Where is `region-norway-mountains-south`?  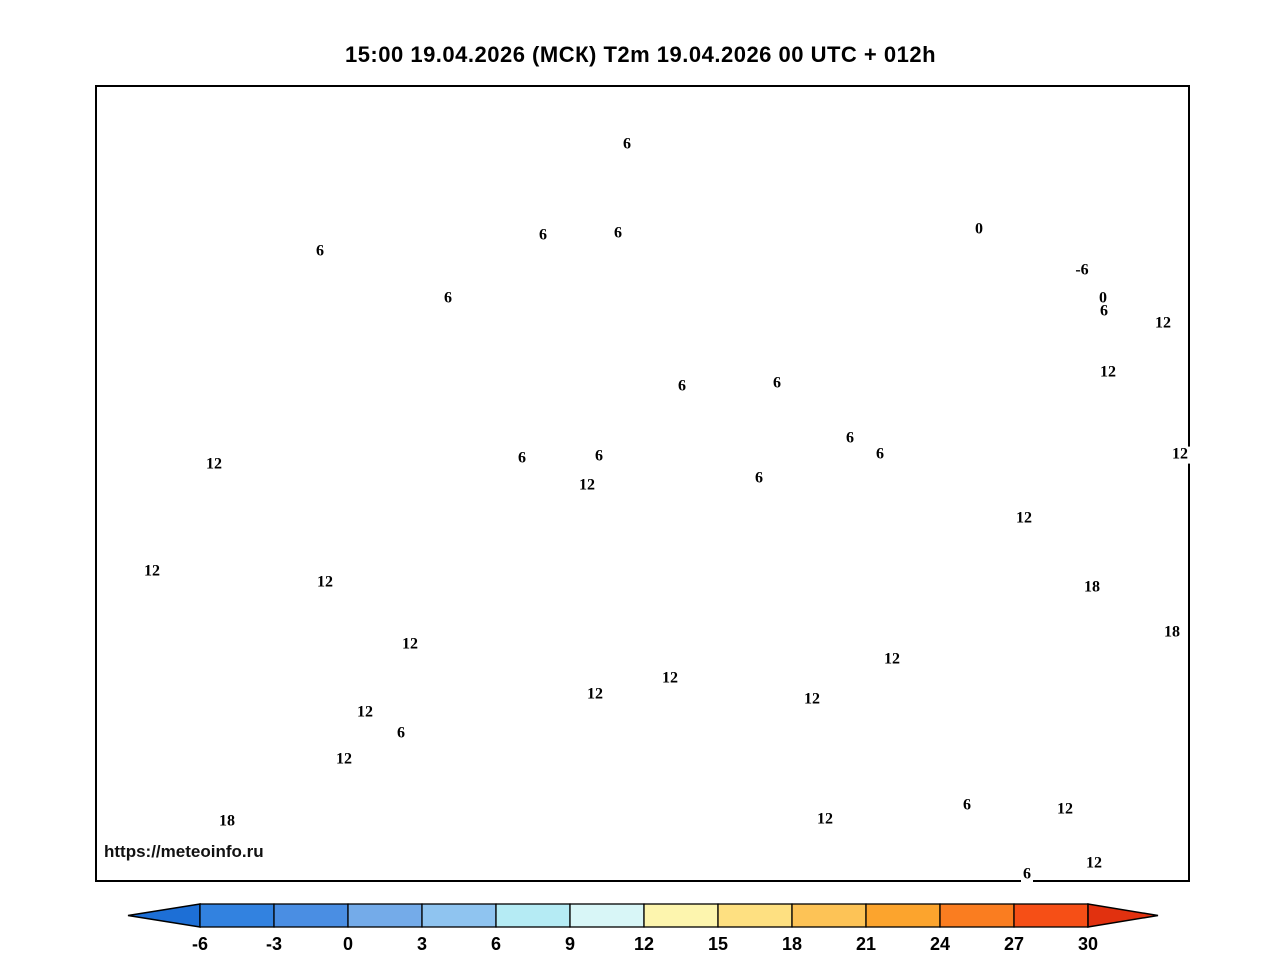
region-norway-mountains-south is located at coordinates (402, 338).